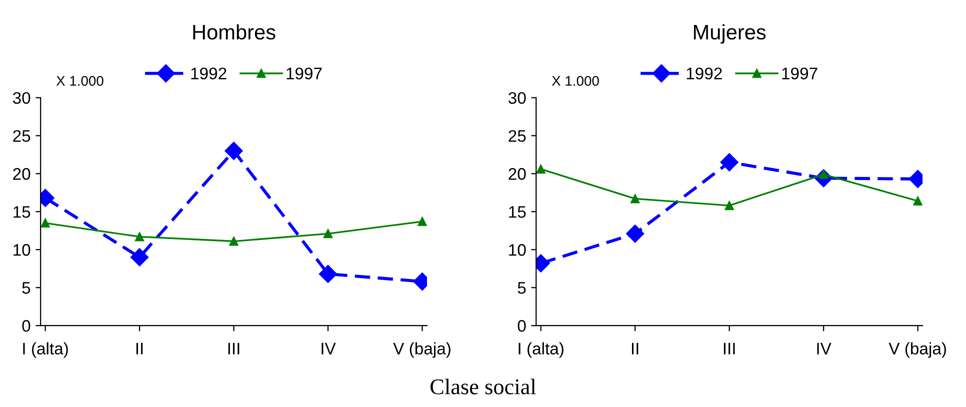 Image resolution: width=966 pixels, height=407 pixels. Describe the element at coordinates (483, 386) in the screenshot. I see `text: Clase social` at that location.